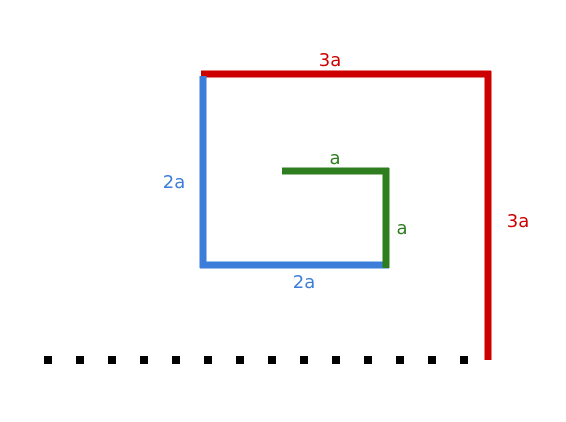 The height and width of the screenshot is (422, 566). Describe the element at coordinates (330, 60) in the screenshot. I see `label-red-top: 3a` at that location.